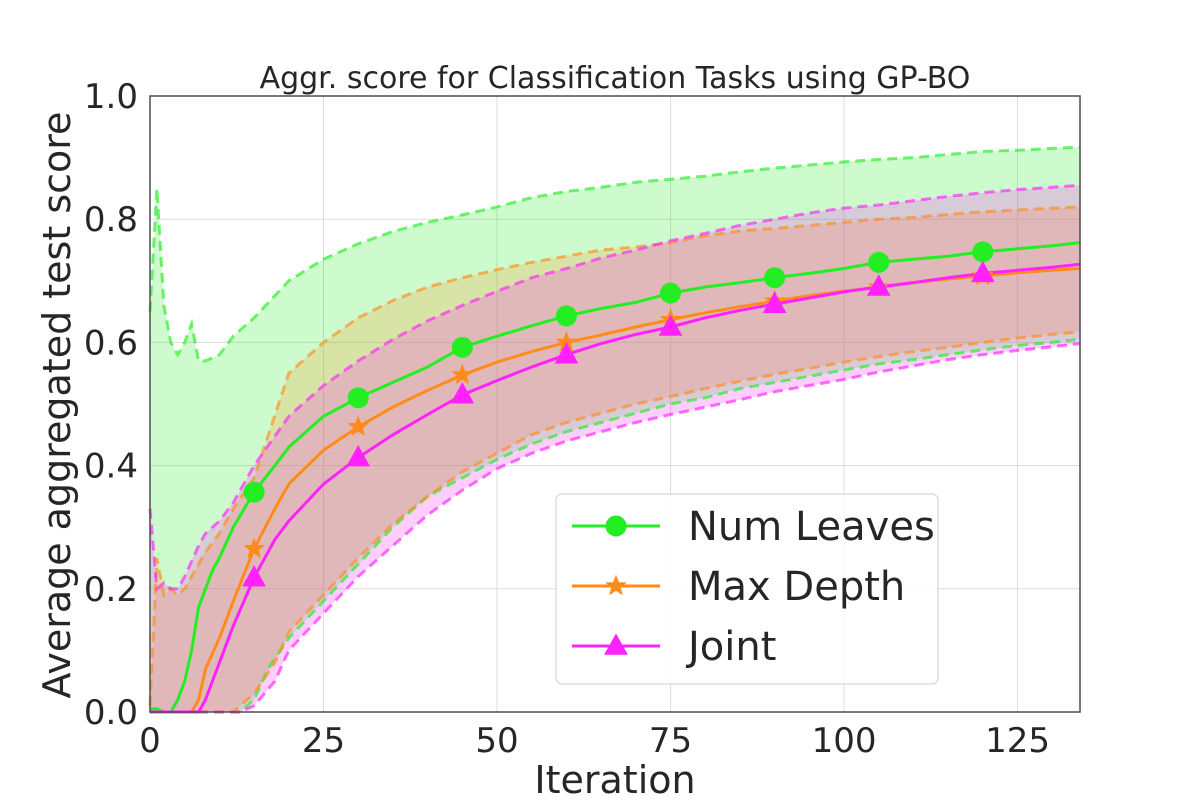  Describe the element at coordinates (1017, 741) in the screenshot. I see `x-tick-label: 125` at that location.